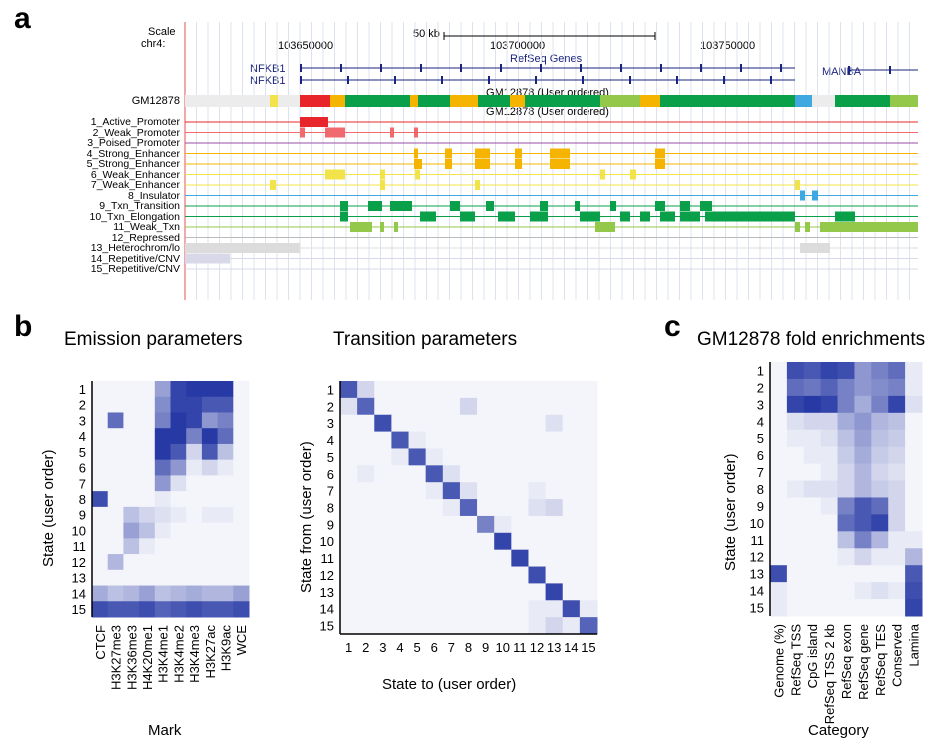  Describe the element at coordinates (82, 452) in the screenshot. I see `y-tick-label: 5` at that location.